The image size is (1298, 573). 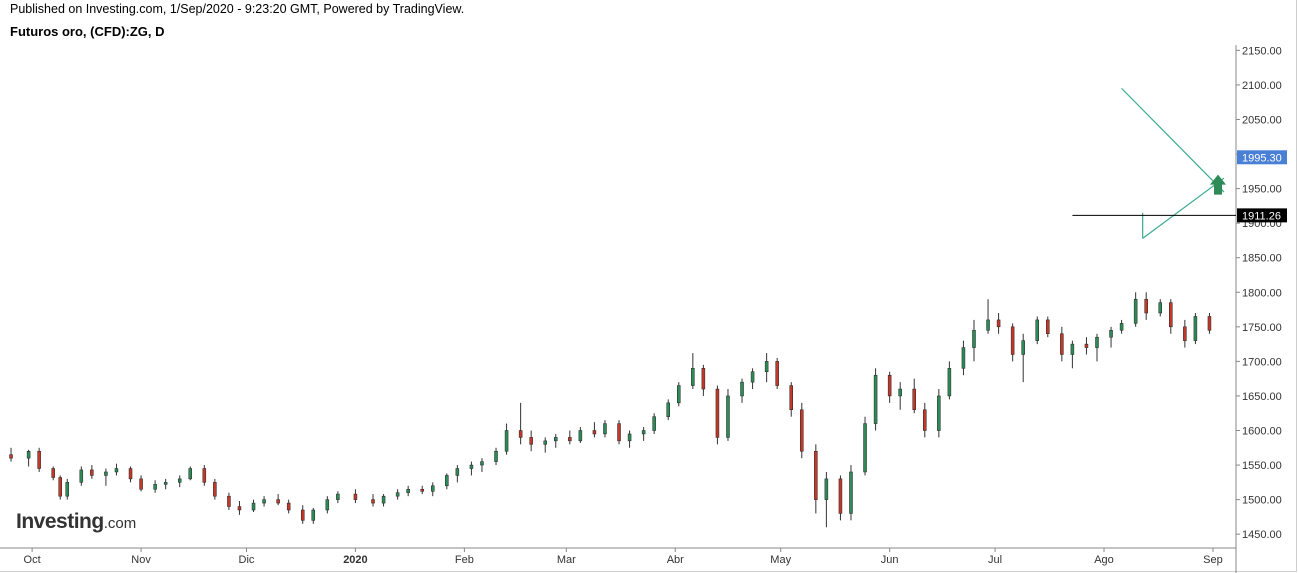 I want to click on y-tick-label: 2150.00, so click(x=1262, y=51).